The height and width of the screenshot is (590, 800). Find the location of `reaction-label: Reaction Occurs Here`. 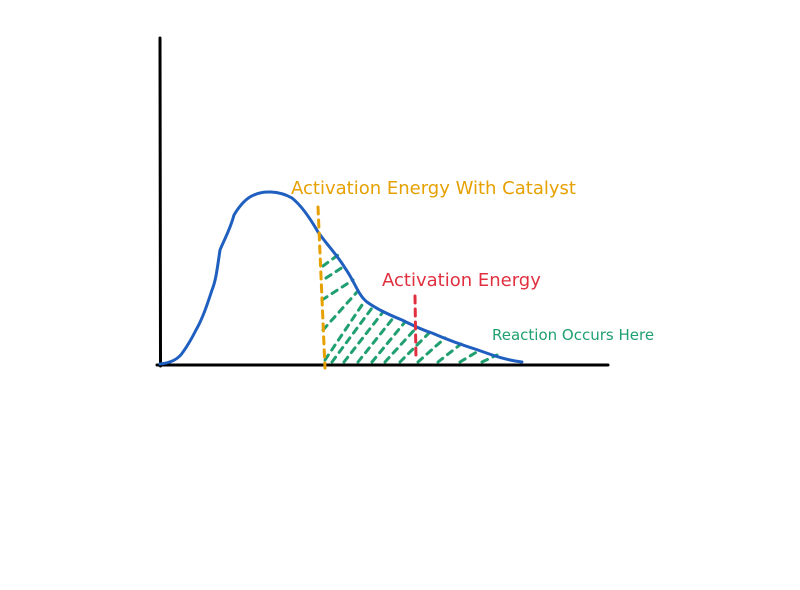

reaction-label: Reaction Occurs Here is located at coordinates (573, 335).